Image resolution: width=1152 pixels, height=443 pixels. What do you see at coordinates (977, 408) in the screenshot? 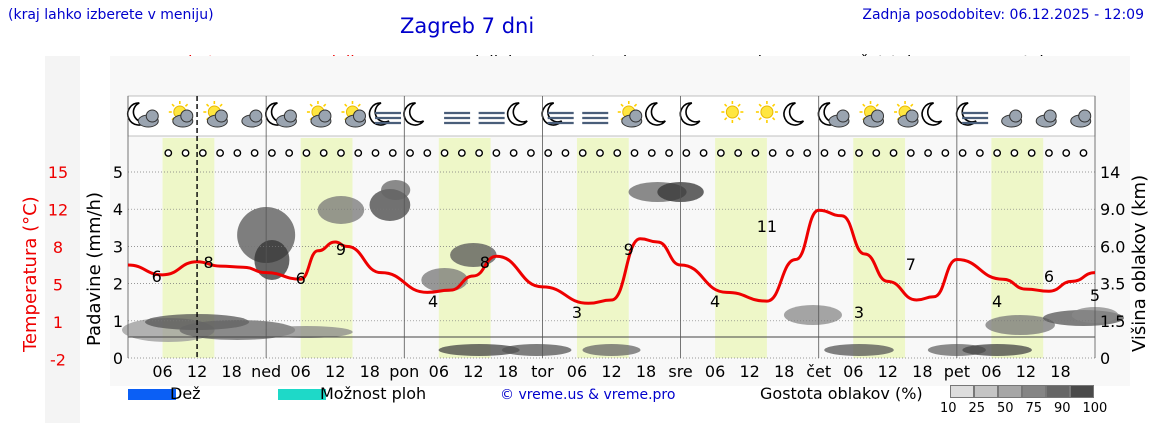
I see `density-tick: 25` at bounding box center [977, 408].